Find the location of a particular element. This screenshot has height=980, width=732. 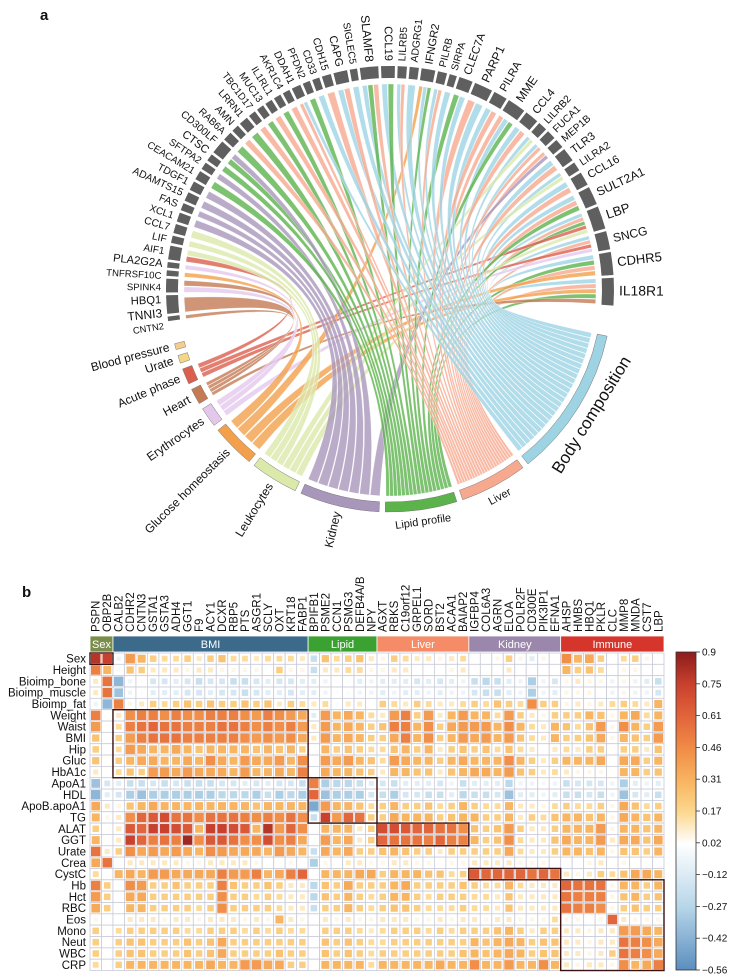

column-label: OBP2B is located at coordinates (108, 612).